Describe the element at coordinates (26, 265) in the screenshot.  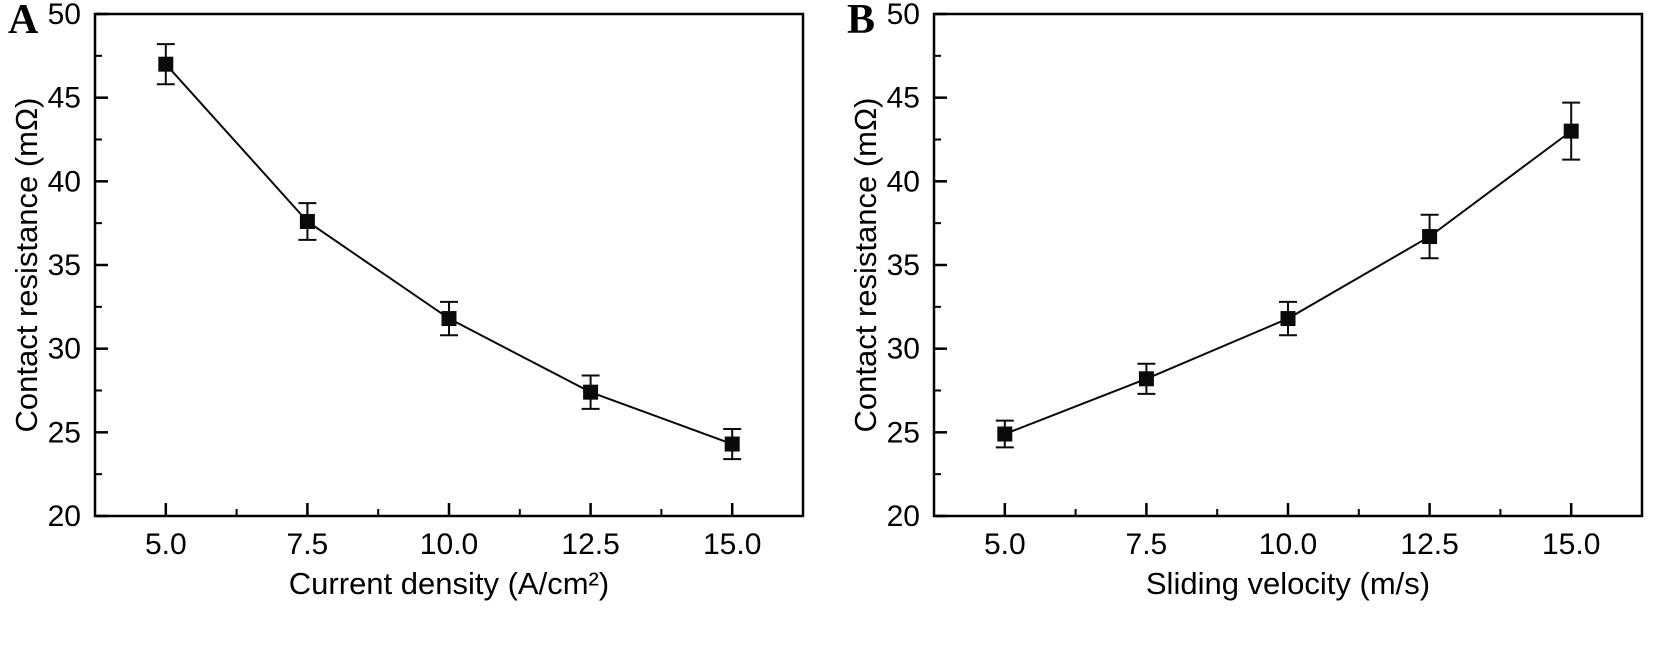
I see `chart-a-y-axis-title: Contact resistance (mΩ)` at that location.